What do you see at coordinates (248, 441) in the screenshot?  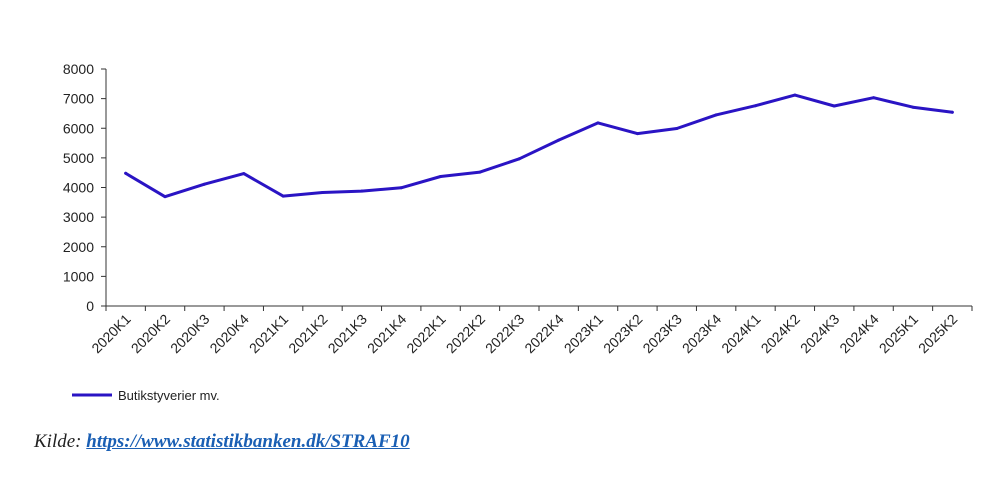 I see `source-link: https://www.statistikbanken.dk/STRAF10` at bounding box center [248, 441].